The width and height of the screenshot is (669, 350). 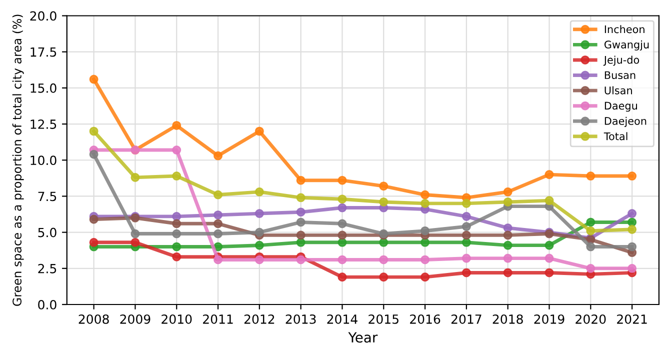 What do you see at coordinates (621, 61) in the screenshot?
I see `legend-label: Jeju-do` at bounding box center [621, 61].